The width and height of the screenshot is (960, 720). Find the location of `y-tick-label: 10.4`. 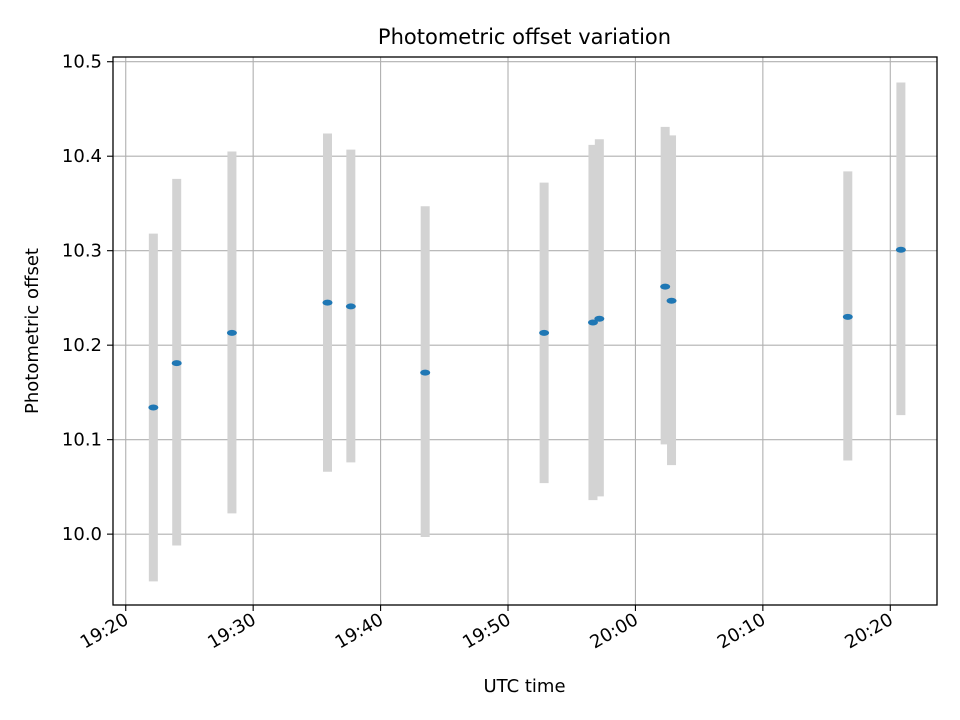

y-tick-label: 10.4 is located at coordinates (82, 156).